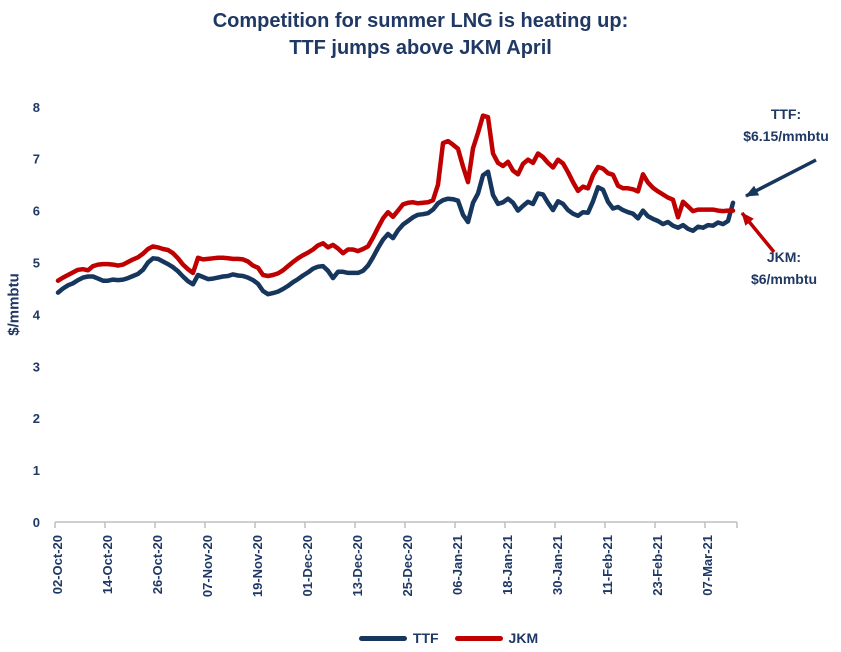  What do you see at coordinates (407, 565) in the screenshot?
I see `x-tick-label: 25-Dec-20` at bounding box center [407, 565].